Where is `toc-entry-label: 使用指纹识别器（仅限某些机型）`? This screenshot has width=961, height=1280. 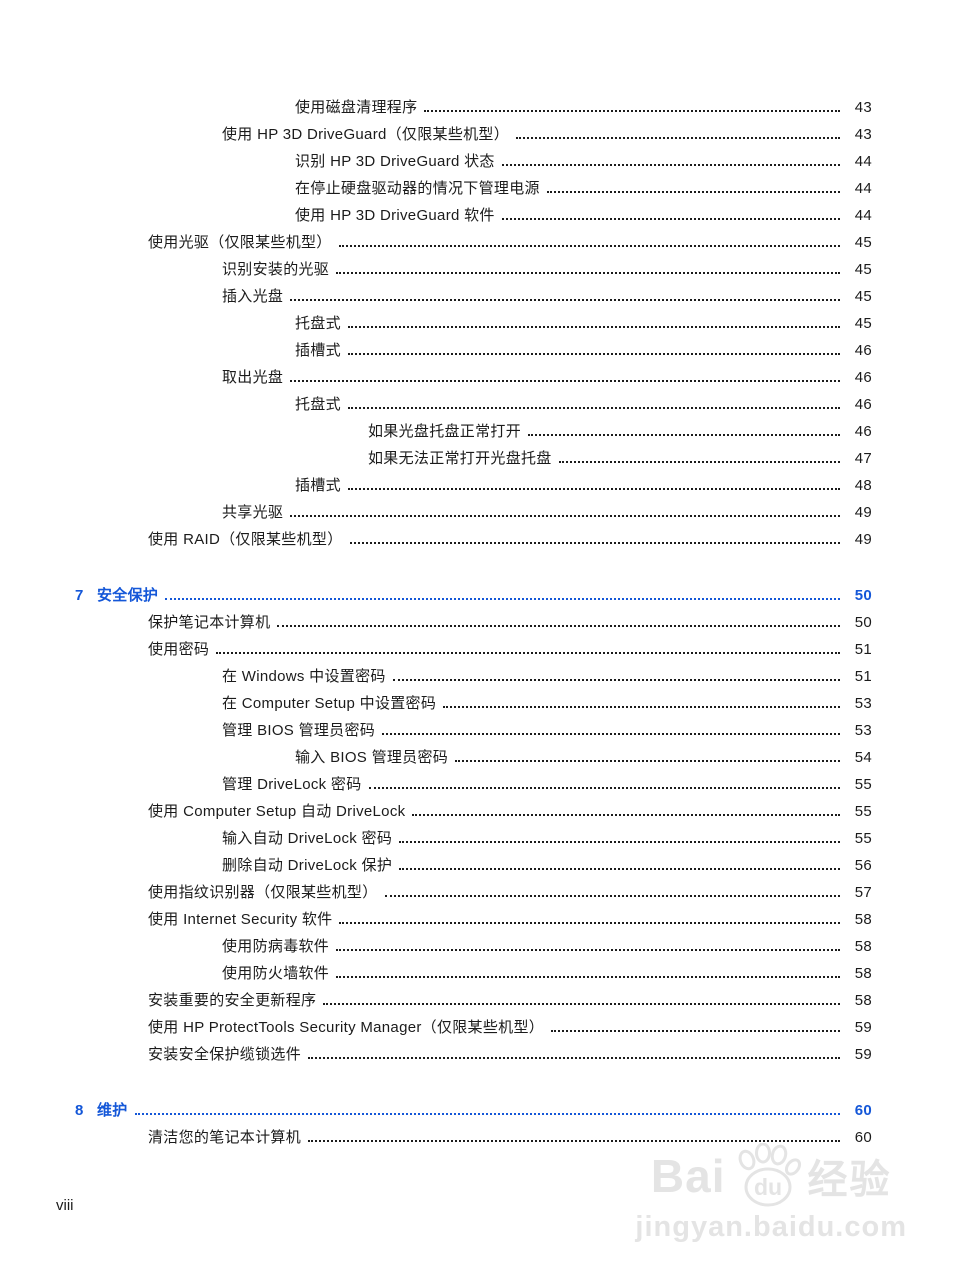
toc-entry-label: 使用指纹识别器（仅限某些机型） is located at coordinates (263, 892).